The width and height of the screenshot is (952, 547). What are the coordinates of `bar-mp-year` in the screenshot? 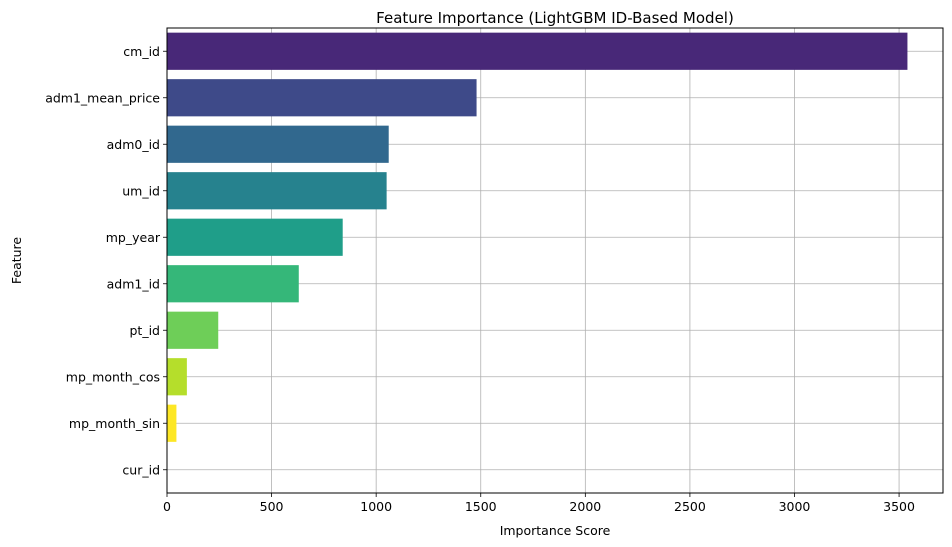 It's located at (255, 237).